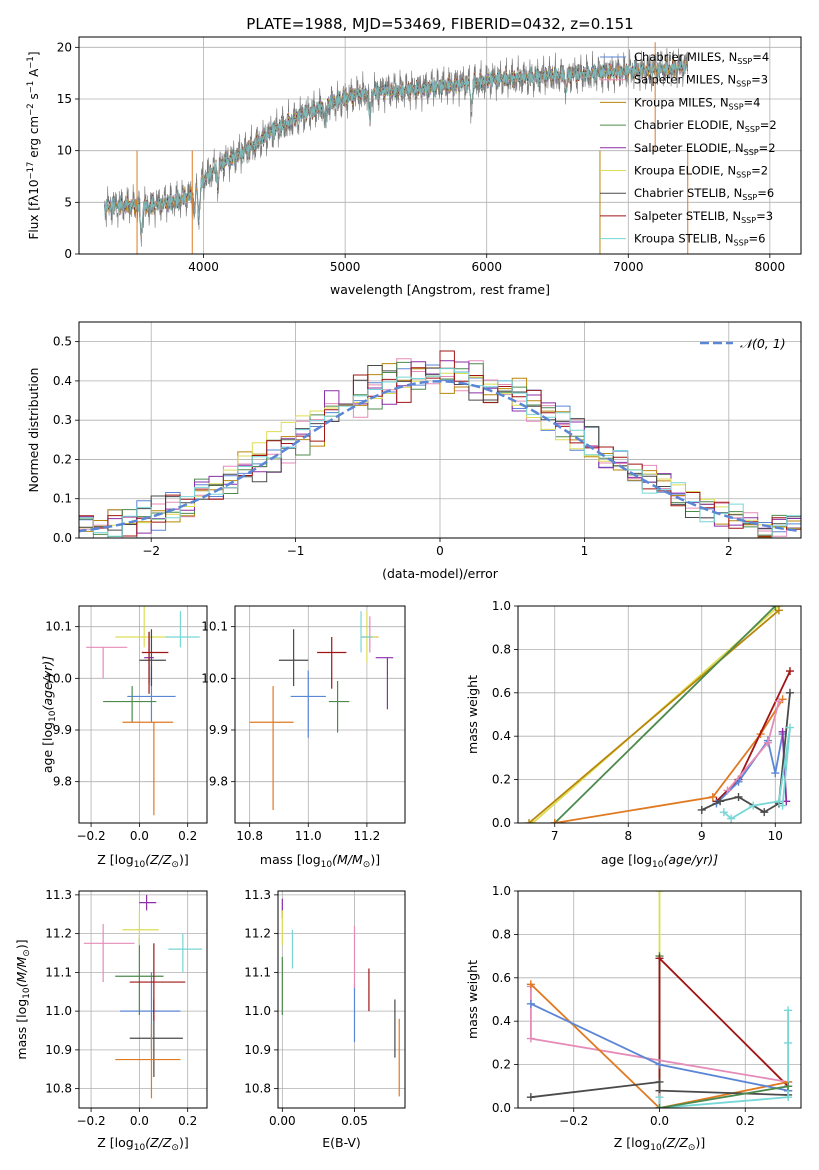 The height and width of the screenshot is (1170, 819). What do you see at coordinates (704, 194) in the screenshot?
I see `legend-label: Chabrier STELIB, NSSP=6` at bounding box center [704, 194].